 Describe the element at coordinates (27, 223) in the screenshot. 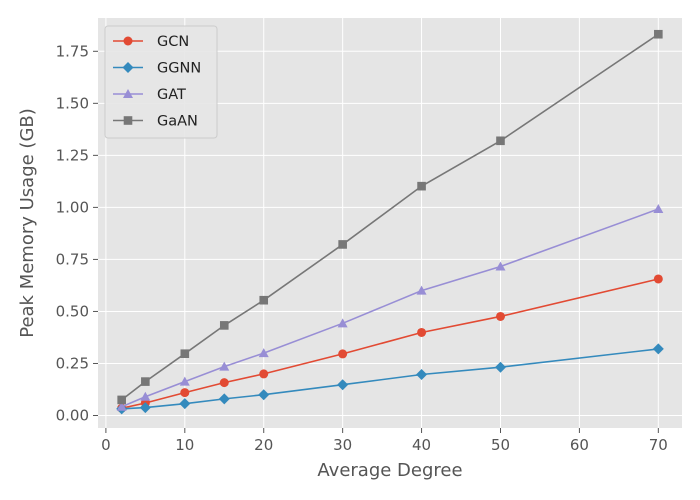

I see `y-axis-title: Peak Memory Usage (GB)` at that location.